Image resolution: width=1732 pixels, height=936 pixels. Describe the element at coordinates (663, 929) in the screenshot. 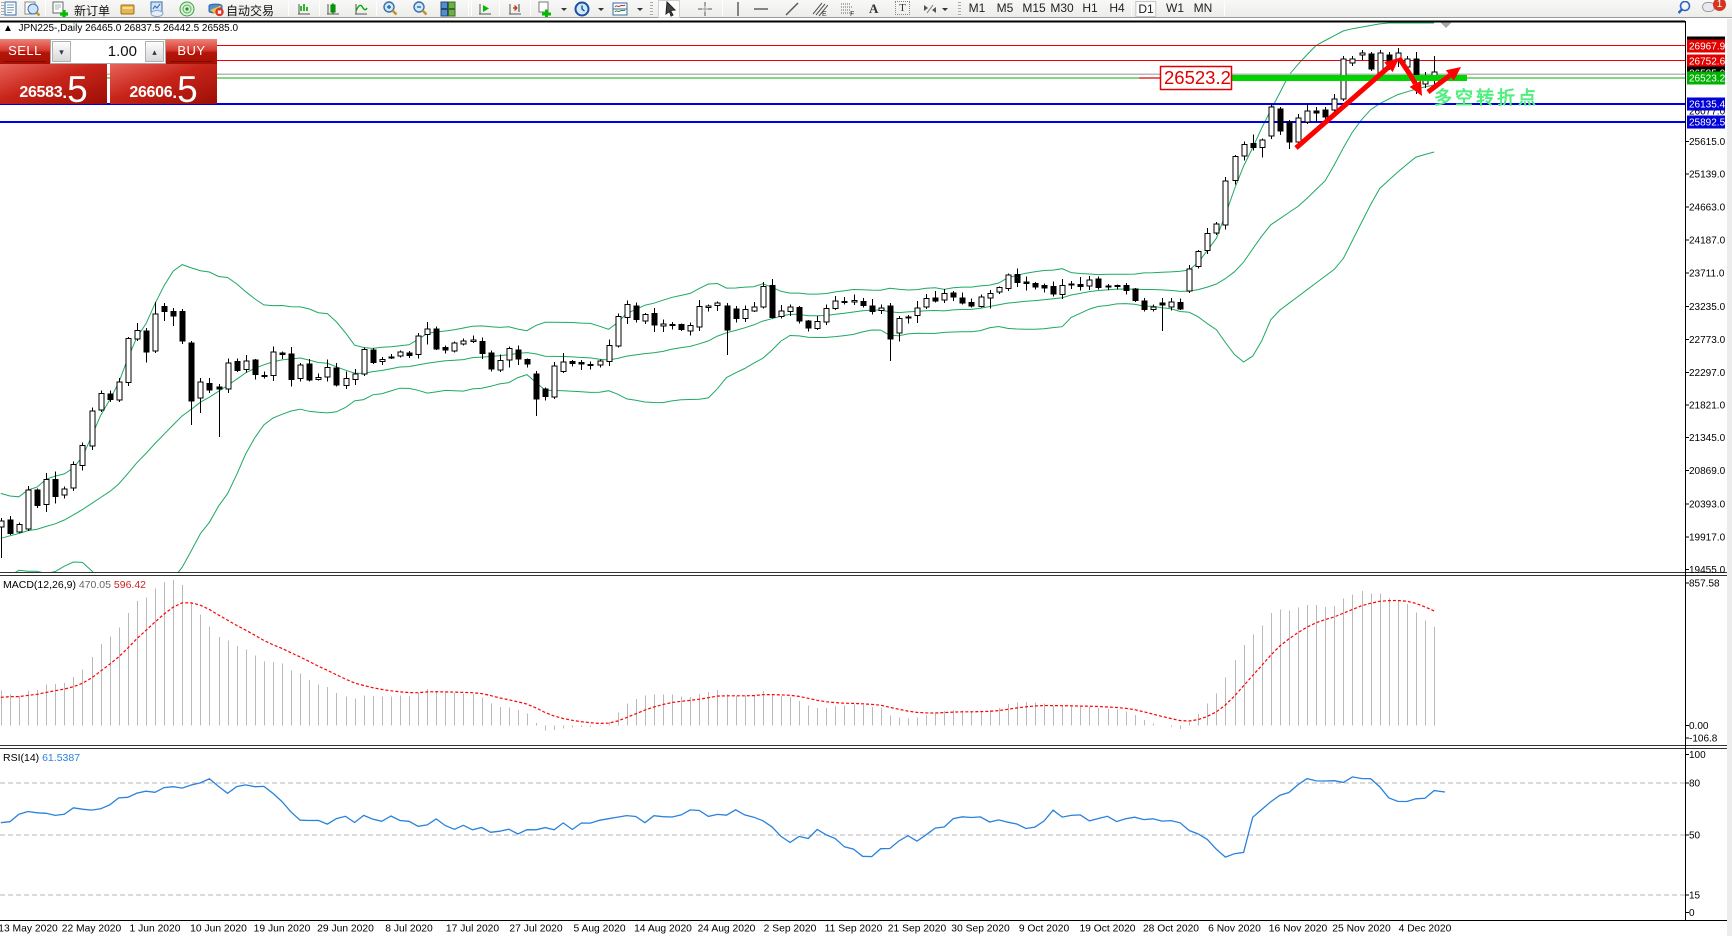

I see `svg-text: 14 Aug 2020` at that location.